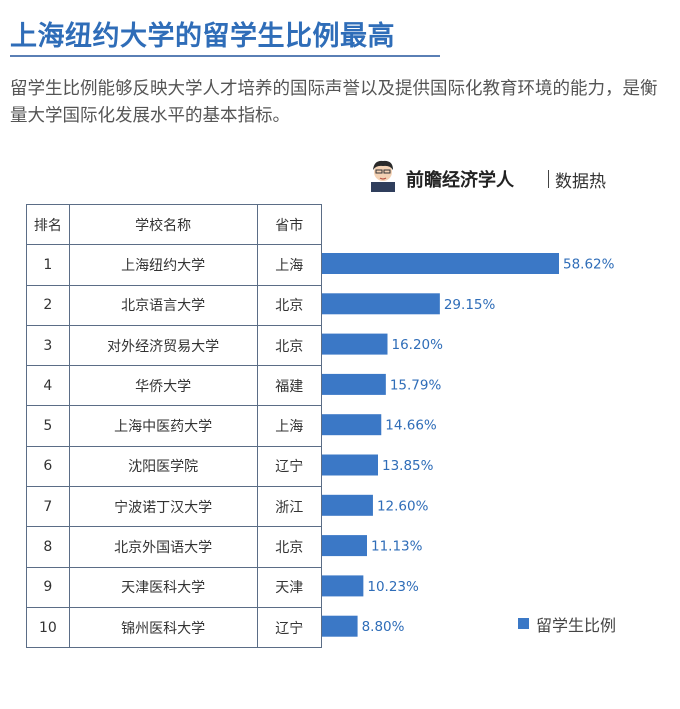 The image size is (680, 709). I want to click on bar-value-label: 10.23%, so click(393, 587).